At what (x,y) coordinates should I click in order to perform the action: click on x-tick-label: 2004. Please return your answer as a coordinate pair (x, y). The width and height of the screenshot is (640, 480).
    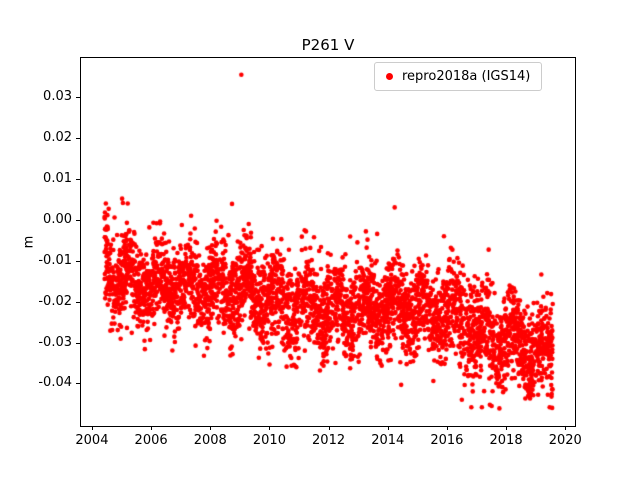
    Looking at the image, I should click on (92, 440).